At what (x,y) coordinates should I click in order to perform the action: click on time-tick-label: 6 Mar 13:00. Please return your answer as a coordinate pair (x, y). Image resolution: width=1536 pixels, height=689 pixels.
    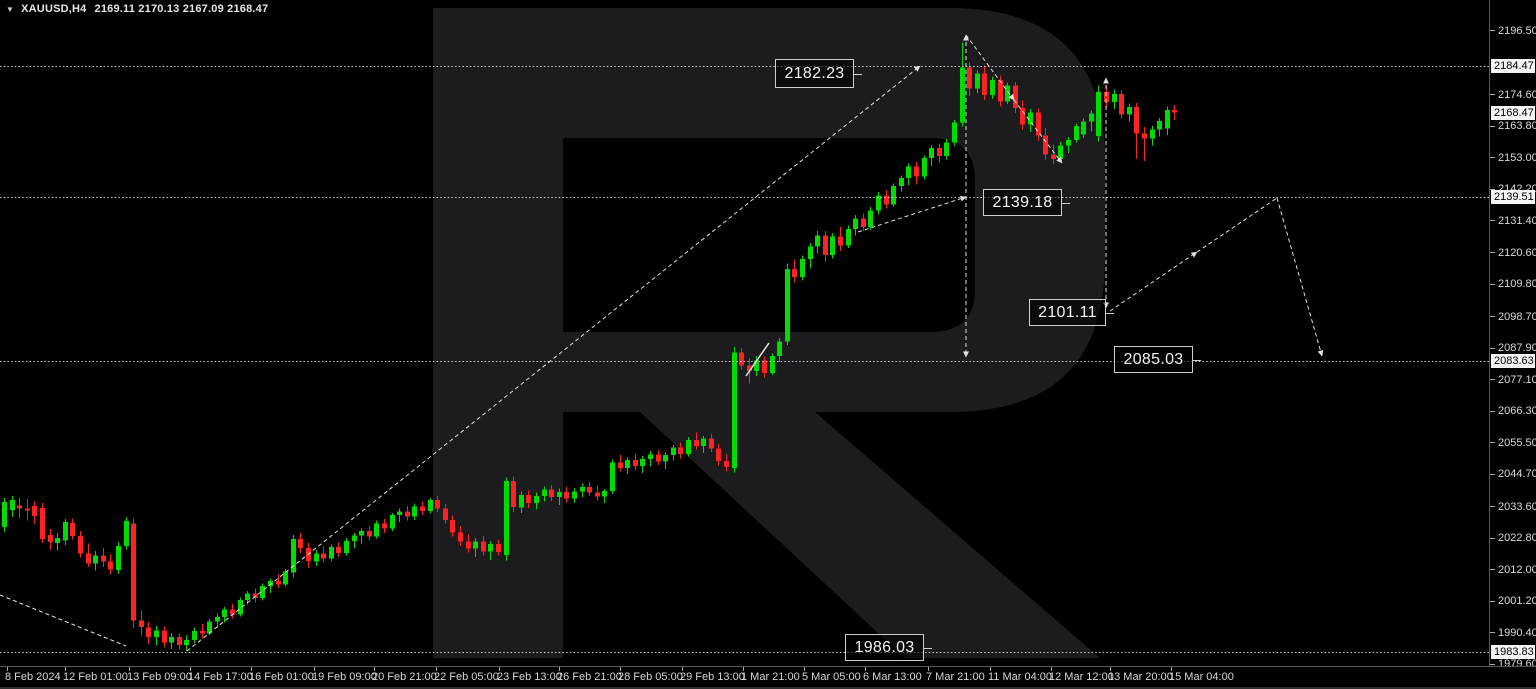
    Looking at the image, I should click on (892, 677).